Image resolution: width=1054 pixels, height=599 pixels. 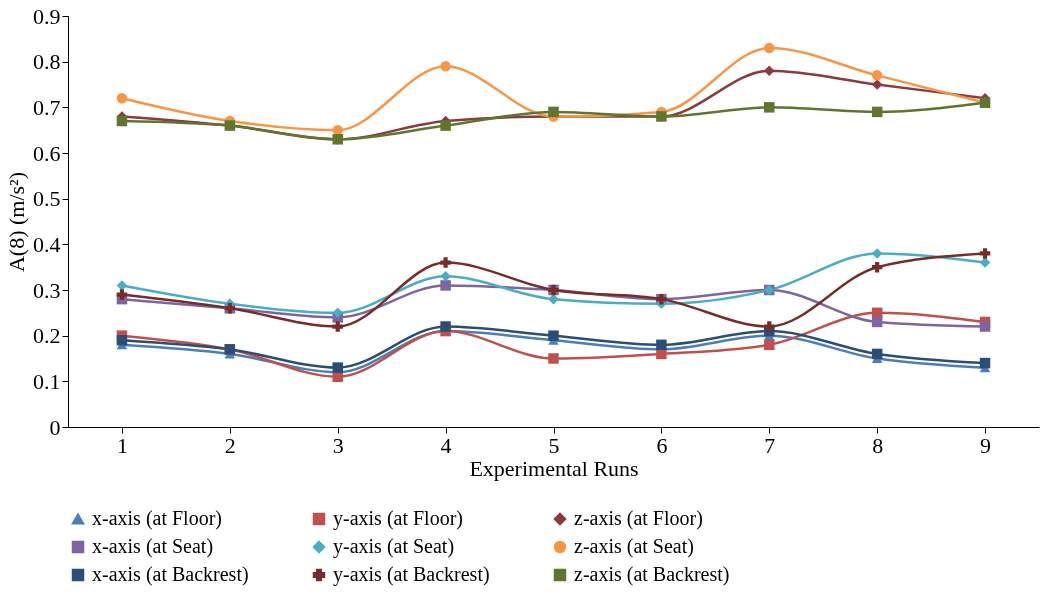 What do you see at coordinates (638, 518) in the screenshot?
I see `legend-label: z-axis (at Floor)` at bounding box center [638, 518].